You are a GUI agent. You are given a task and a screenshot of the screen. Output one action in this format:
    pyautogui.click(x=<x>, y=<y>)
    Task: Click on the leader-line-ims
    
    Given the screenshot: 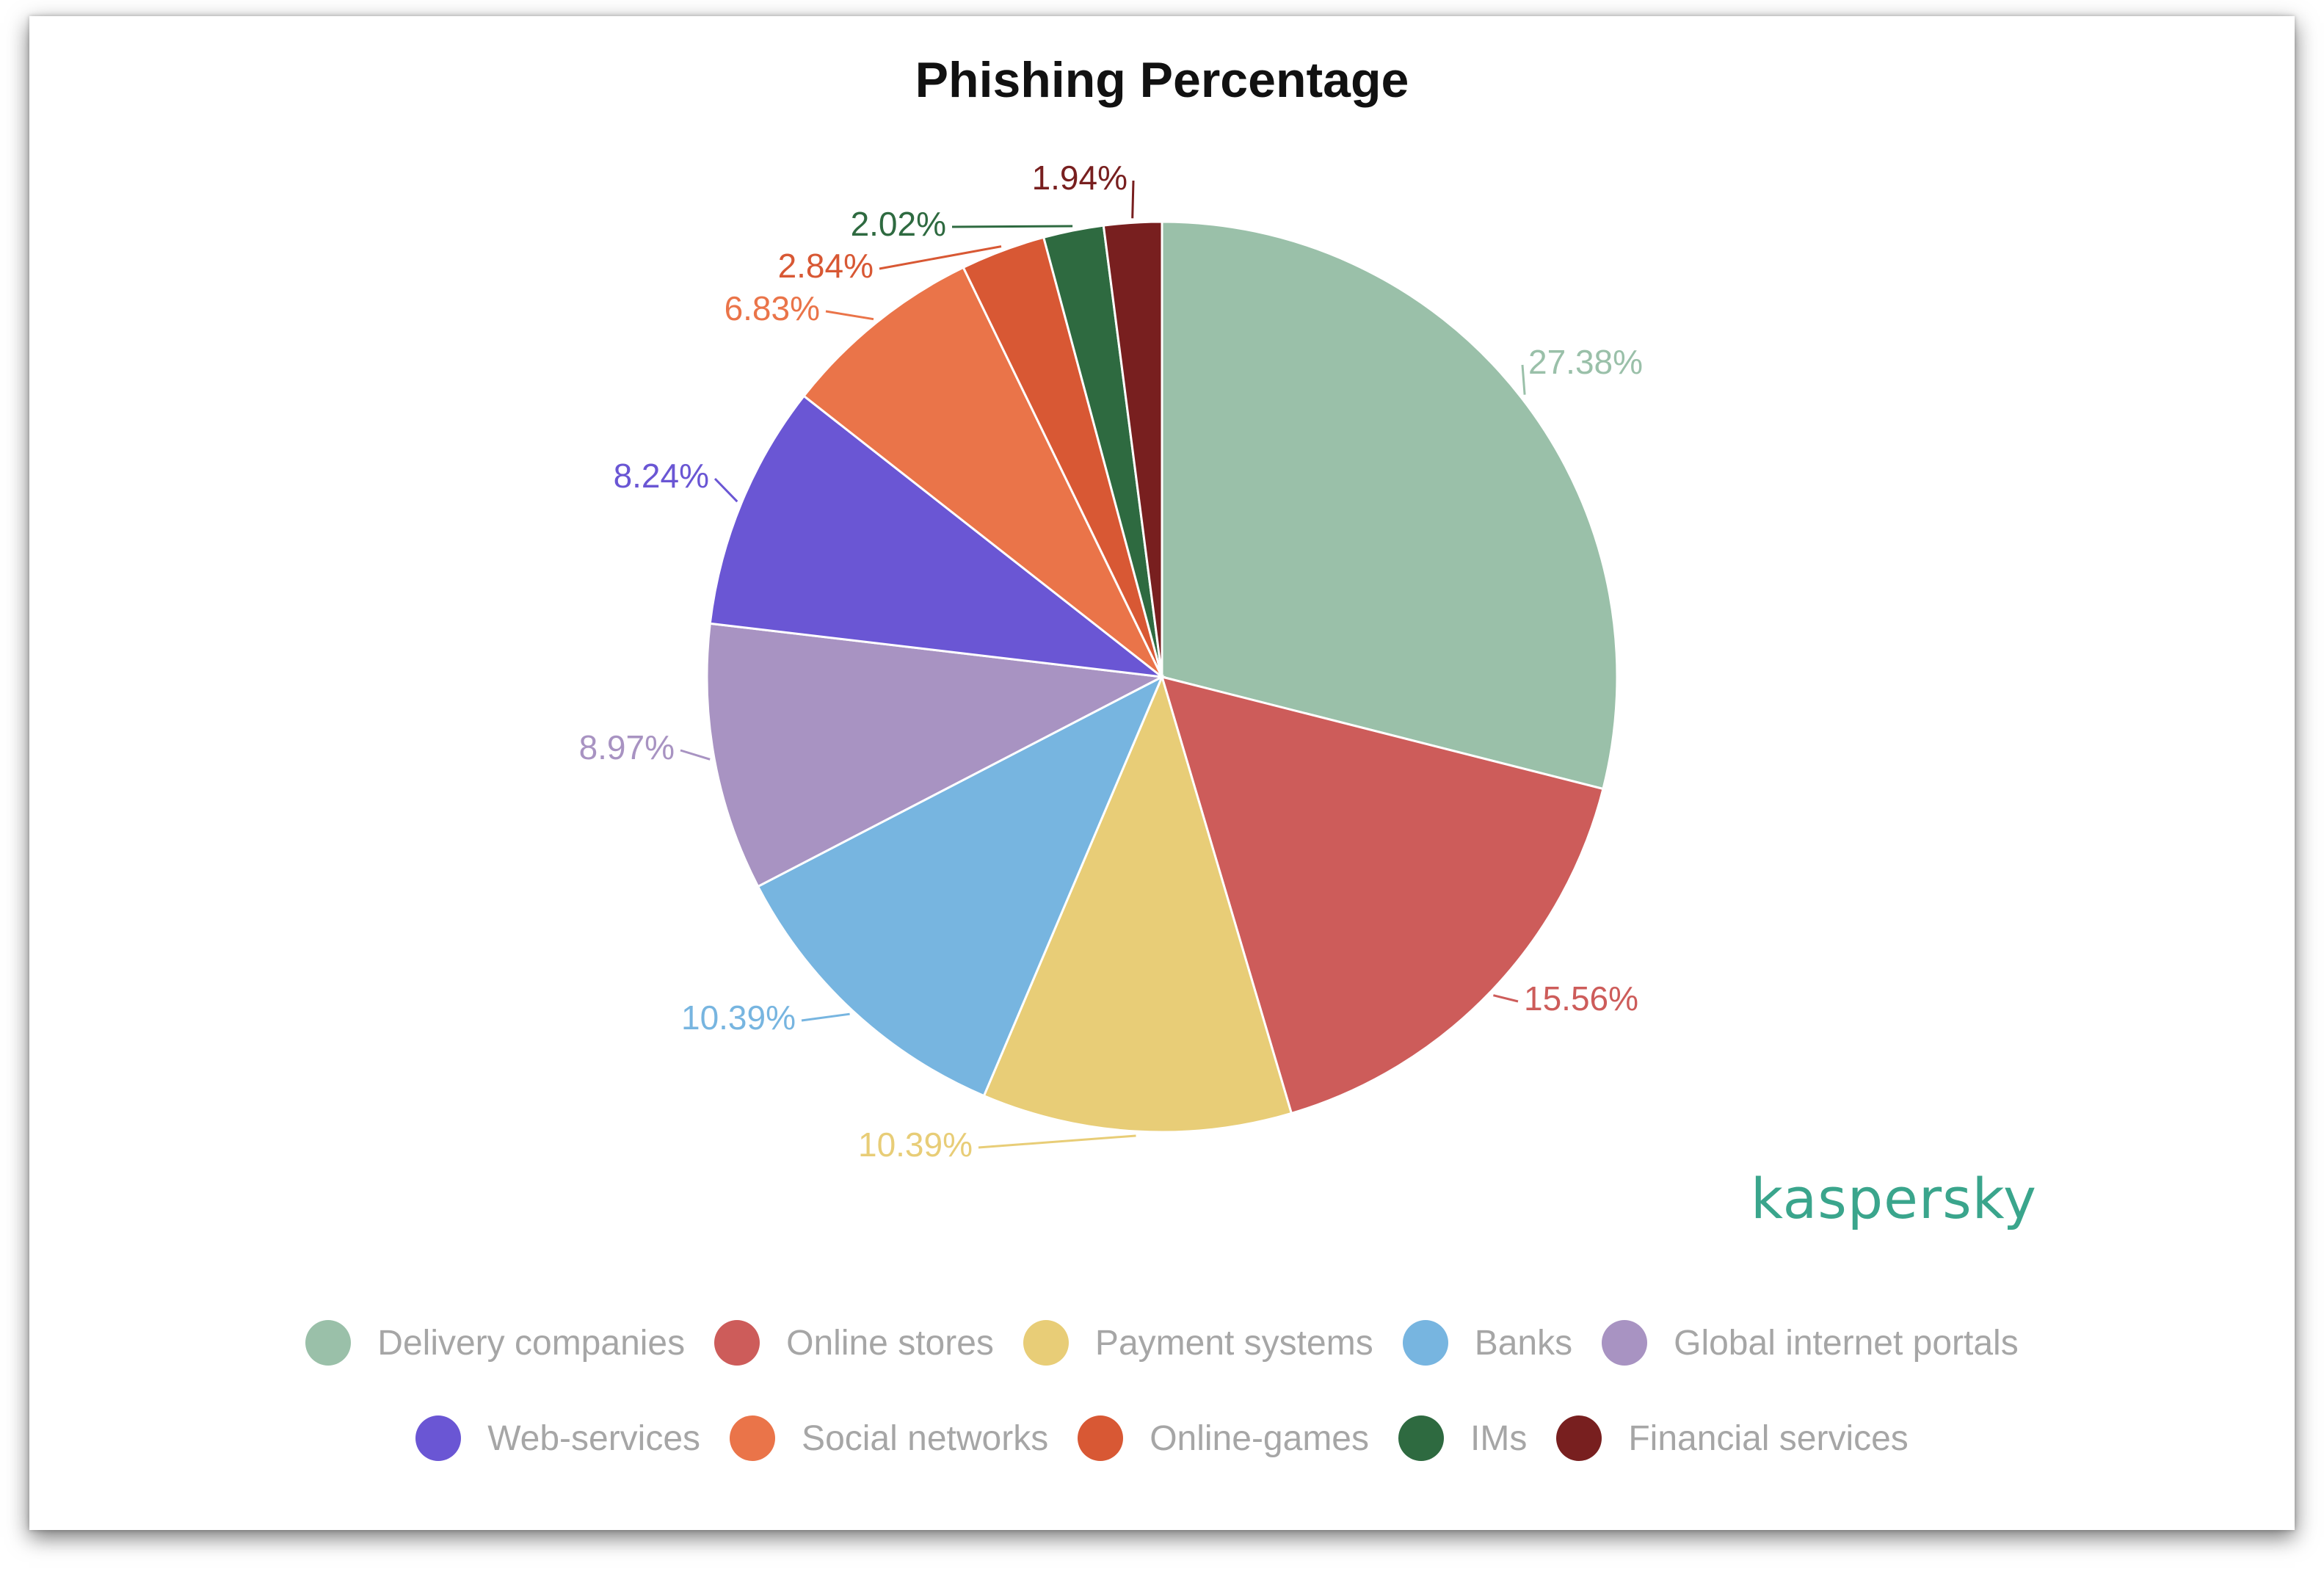 What is the action you would take?
    pyautogui.click(x=1012, y=227)
    